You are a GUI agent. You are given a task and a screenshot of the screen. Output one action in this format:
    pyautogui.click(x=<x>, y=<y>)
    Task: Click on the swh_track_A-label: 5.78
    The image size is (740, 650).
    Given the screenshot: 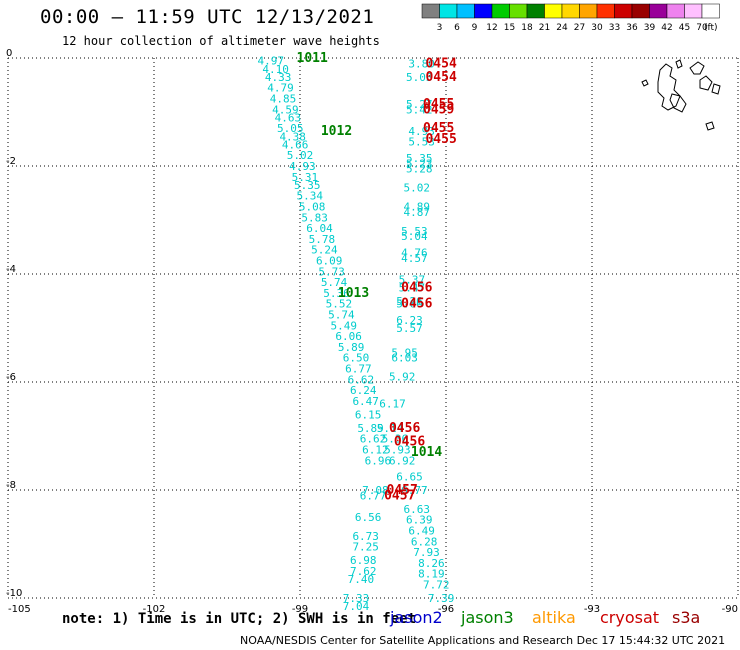 What is the action you would take?
    pyautogui.click(x=322, y=239)
    